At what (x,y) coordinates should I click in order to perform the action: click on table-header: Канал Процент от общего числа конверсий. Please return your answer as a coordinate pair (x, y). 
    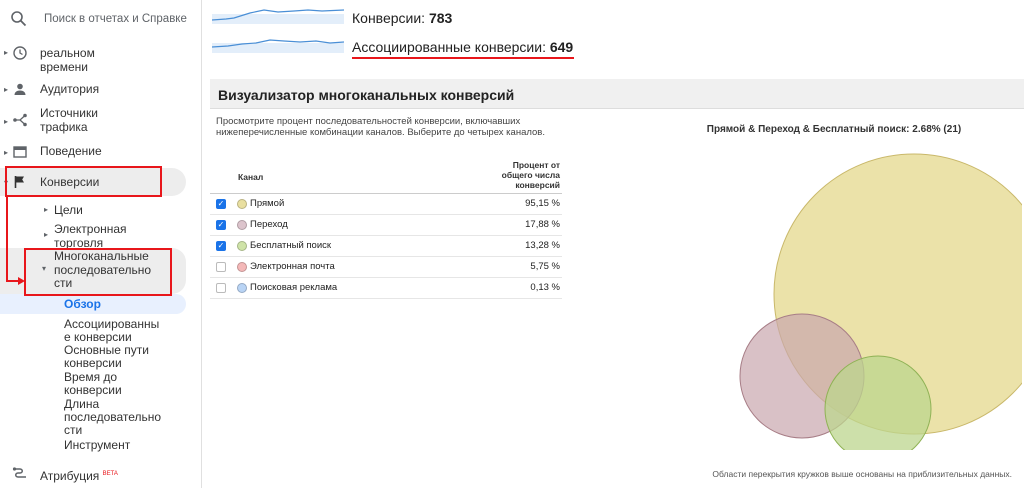
    Looking at the image, I should click on (386, 176).